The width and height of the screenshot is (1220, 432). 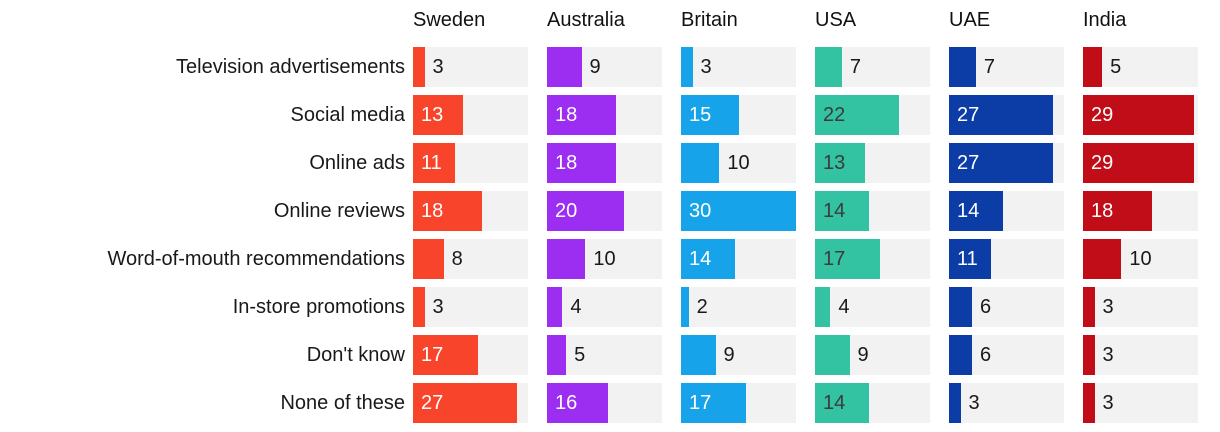 What do you see at coordinates (566, 211) in the screenshot?
I see `value-label: 20` at bounding box center [566, 211].